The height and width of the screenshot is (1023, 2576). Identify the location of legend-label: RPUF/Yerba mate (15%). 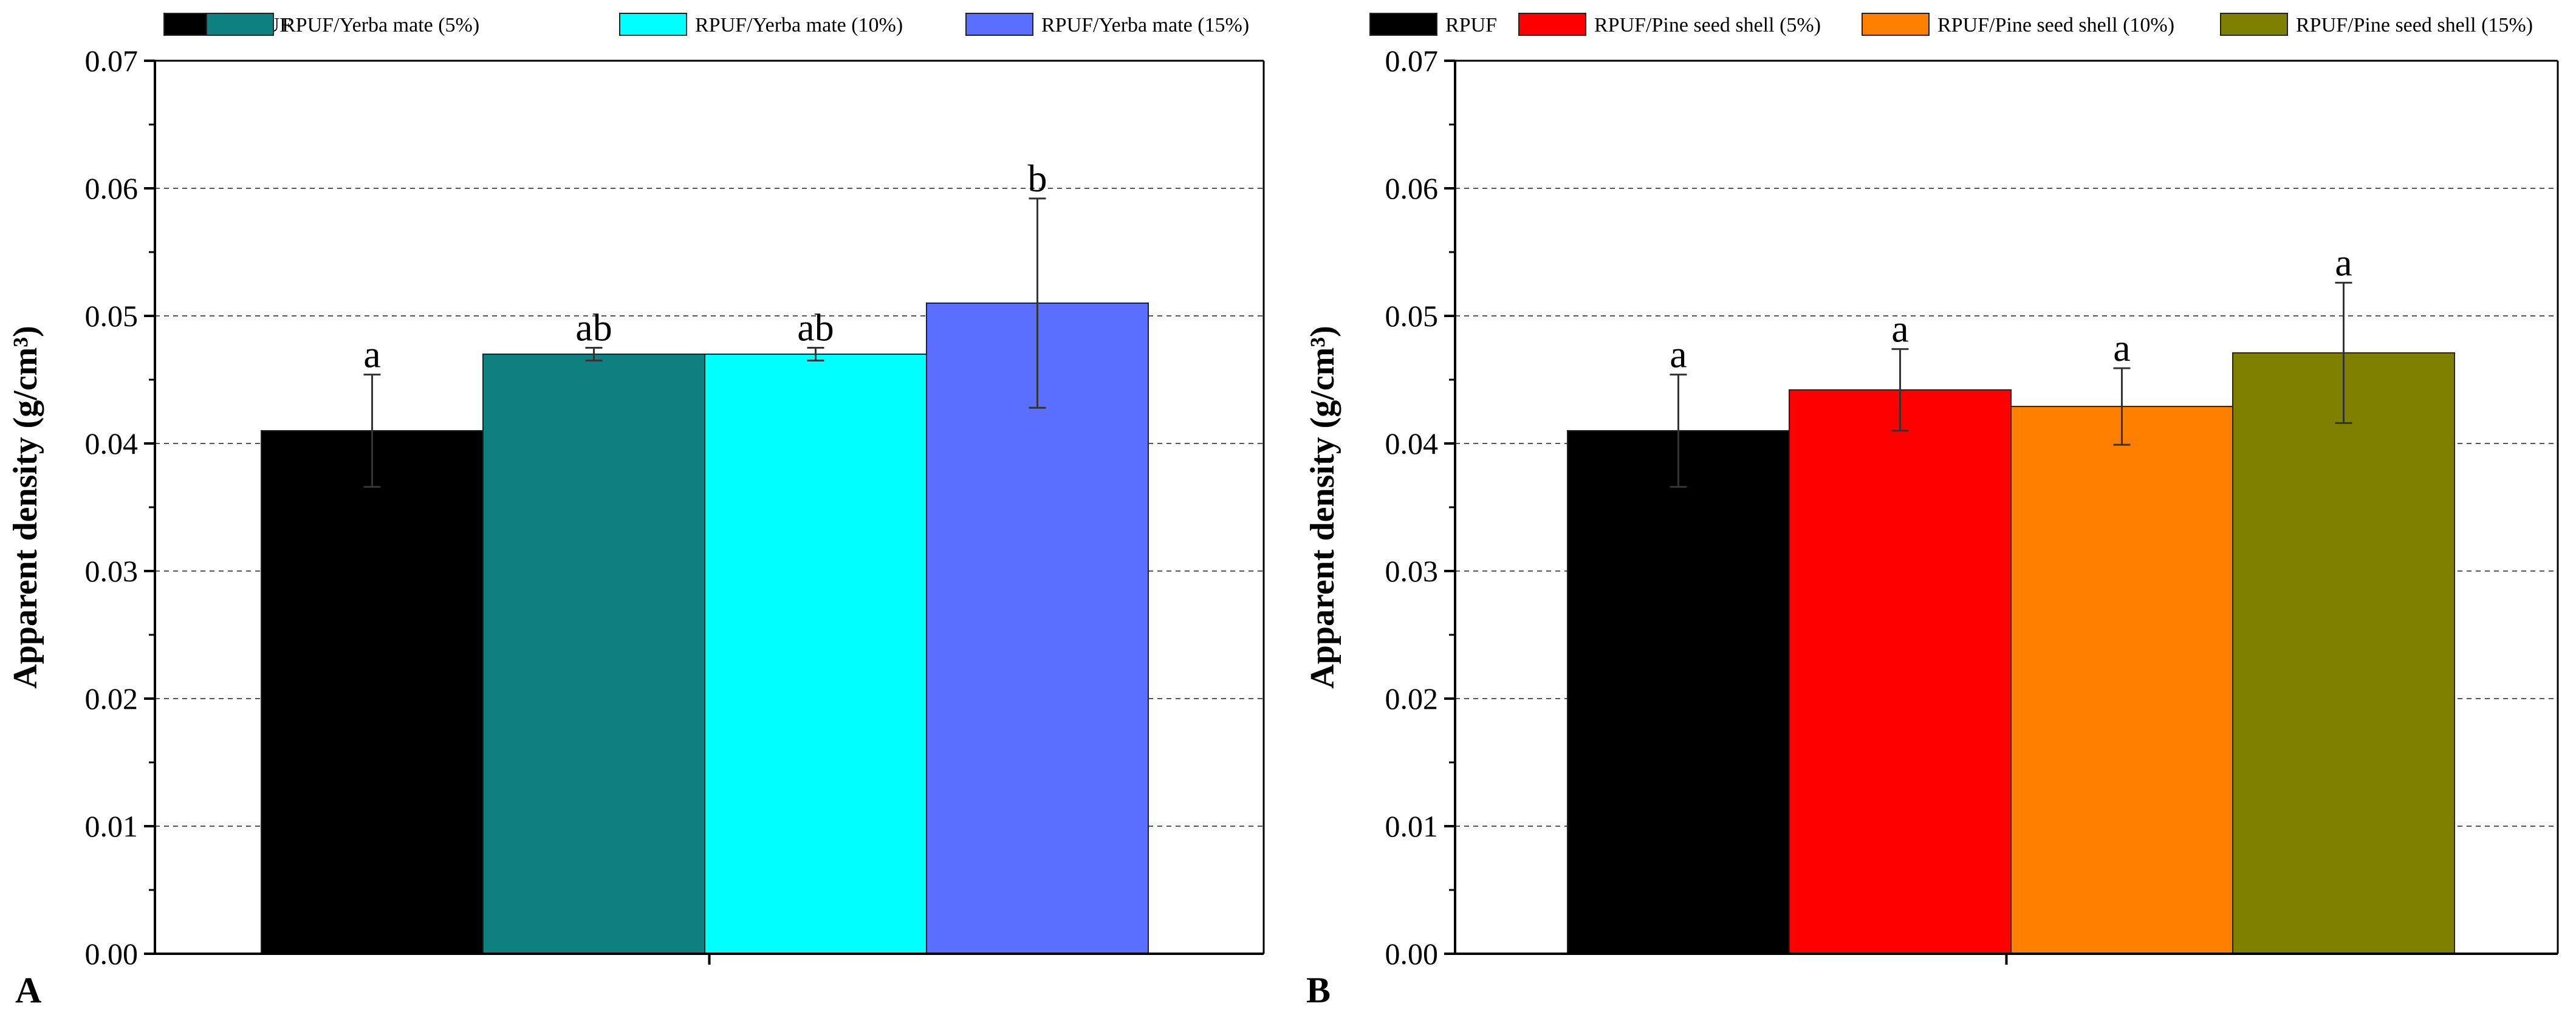
(1145, 25).